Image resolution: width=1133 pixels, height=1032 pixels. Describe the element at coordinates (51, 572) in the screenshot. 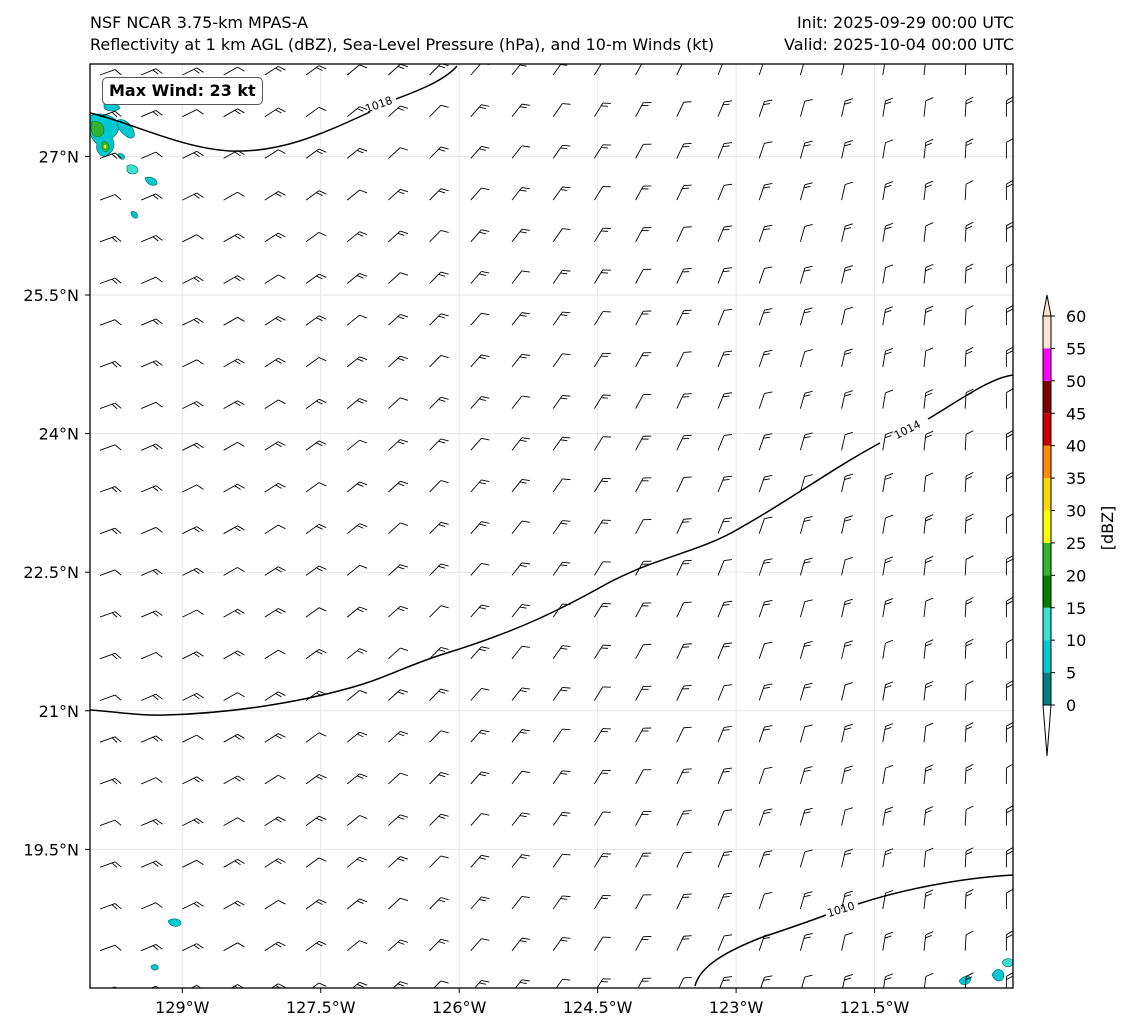

I see `lat-tick-label: 22.5°N` at that location.